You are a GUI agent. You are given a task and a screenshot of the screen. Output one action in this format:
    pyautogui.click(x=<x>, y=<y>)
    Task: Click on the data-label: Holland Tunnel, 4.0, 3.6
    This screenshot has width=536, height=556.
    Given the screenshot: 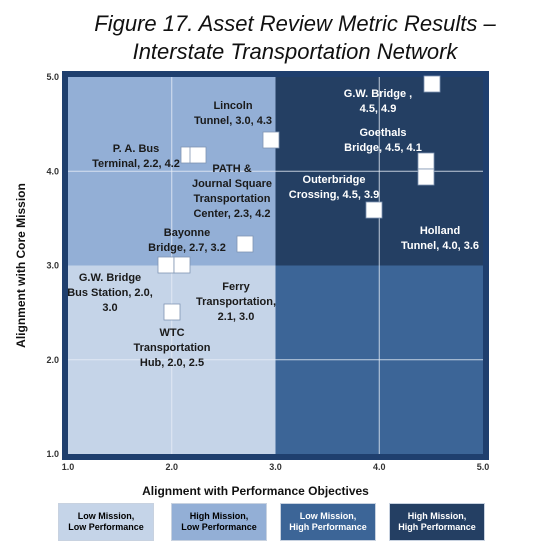 What is the action you would take?
    pyautogui.click(x=440, y=238)
    